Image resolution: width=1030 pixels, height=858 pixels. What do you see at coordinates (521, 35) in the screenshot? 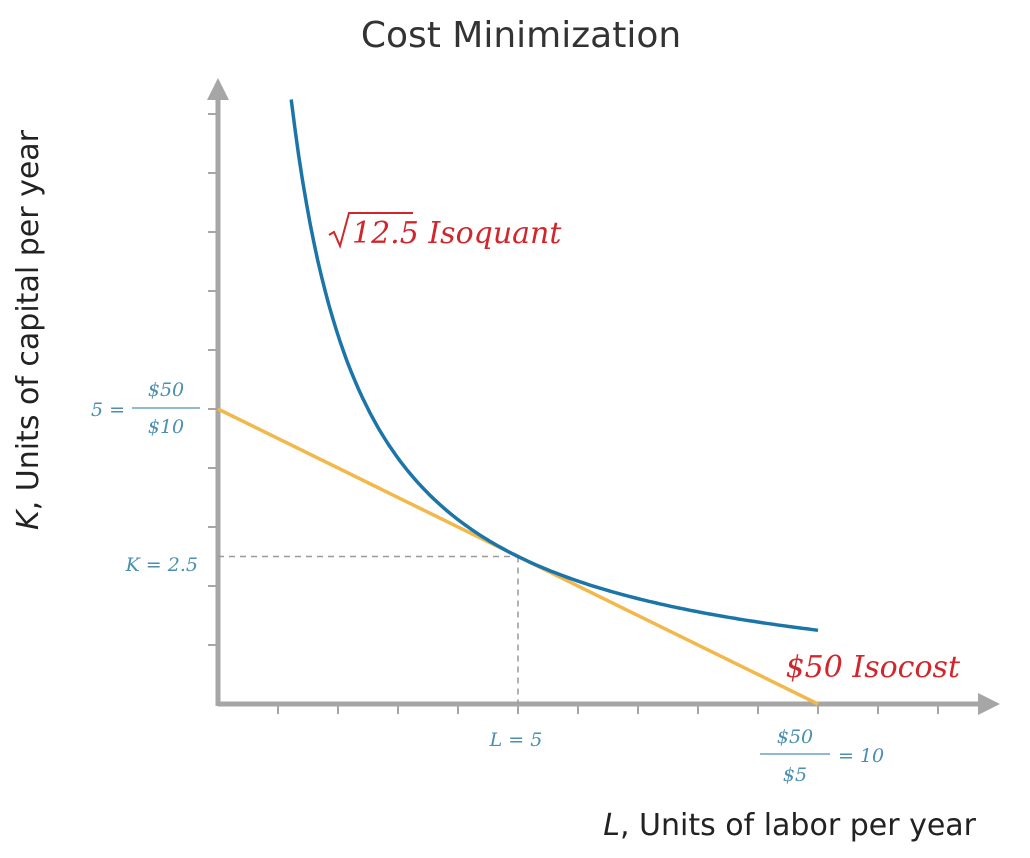
I see `chart-title: Cost Minimization` at bounding box center [521, 35].